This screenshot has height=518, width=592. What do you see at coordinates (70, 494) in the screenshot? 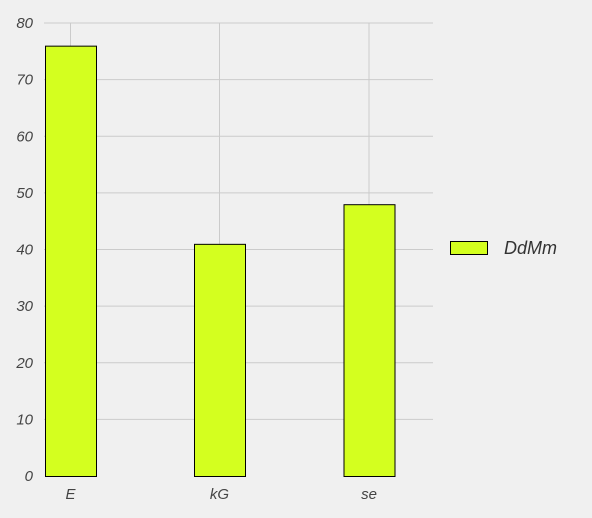
I see `x-tick-label: E` at bounding box center [70, 494].